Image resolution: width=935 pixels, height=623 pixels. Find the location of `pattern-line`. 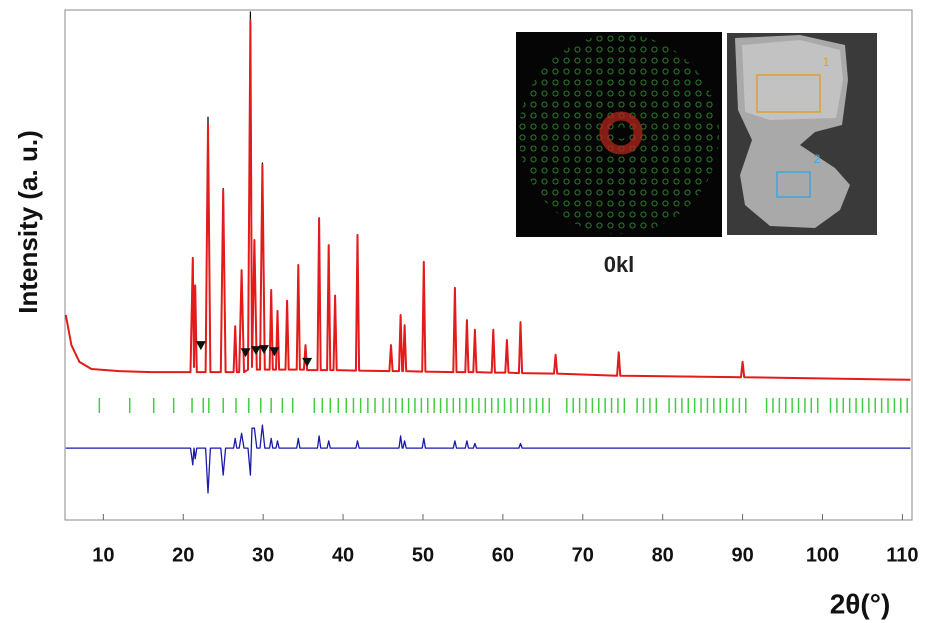

pattern-line is located at coordinates (488, 459).